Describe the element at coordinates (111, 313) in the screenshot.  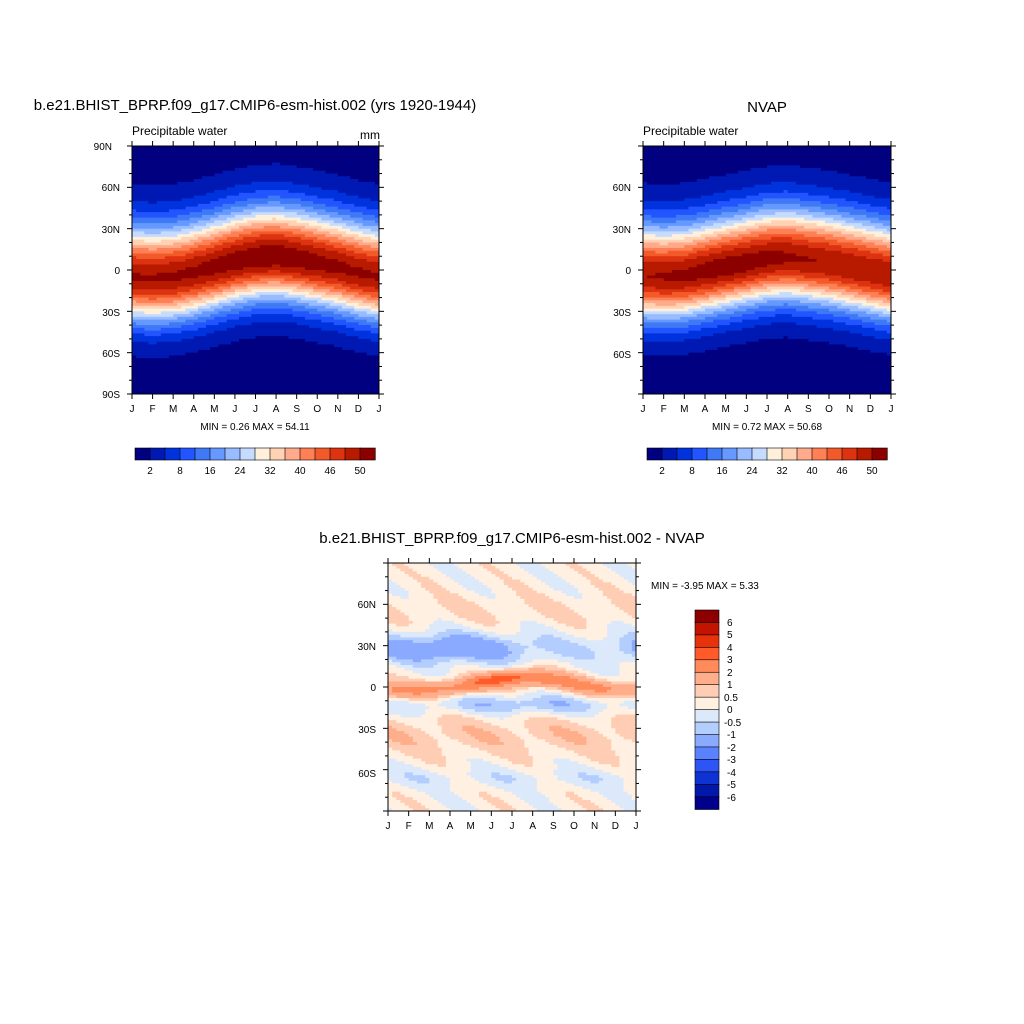
I see `model-ytick-30s: 30S` at that location.